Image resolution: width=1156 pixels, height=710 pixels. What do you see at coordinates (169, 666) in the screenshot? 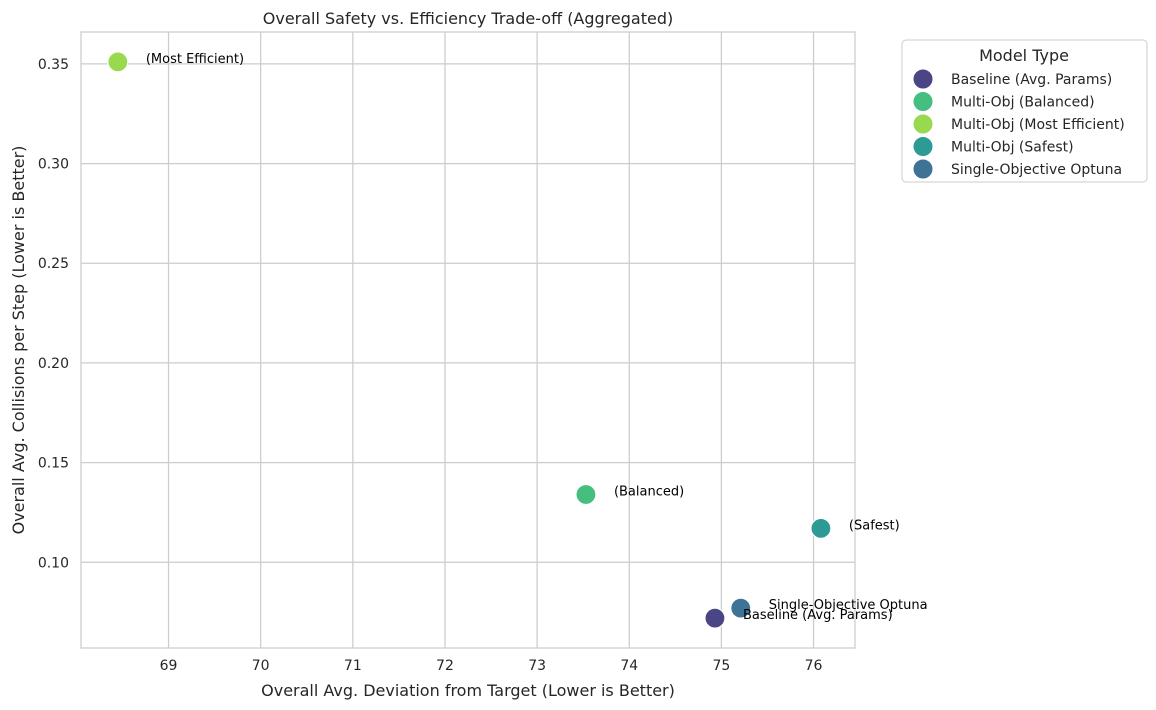
I see `x-tick-label-0: 69` at bounding box center [169, 666].